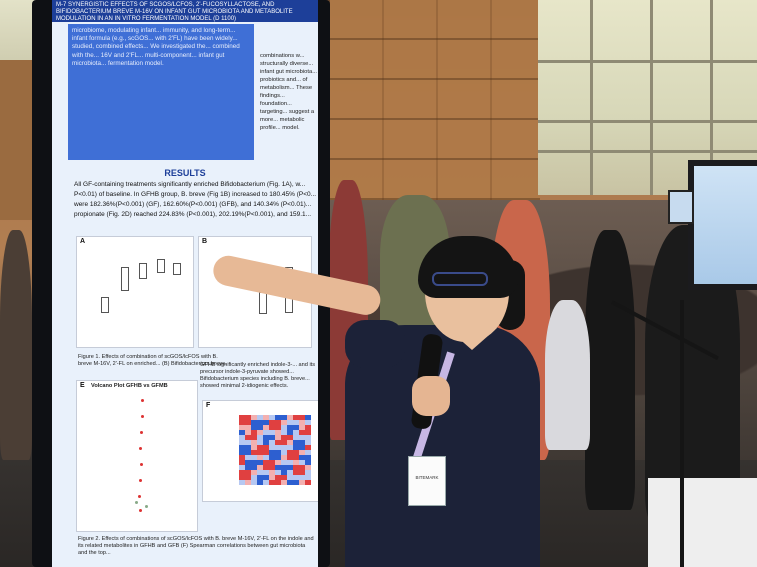 This screenshot has width=757, height=567. I want to click on panel-f, so click(260, 451).